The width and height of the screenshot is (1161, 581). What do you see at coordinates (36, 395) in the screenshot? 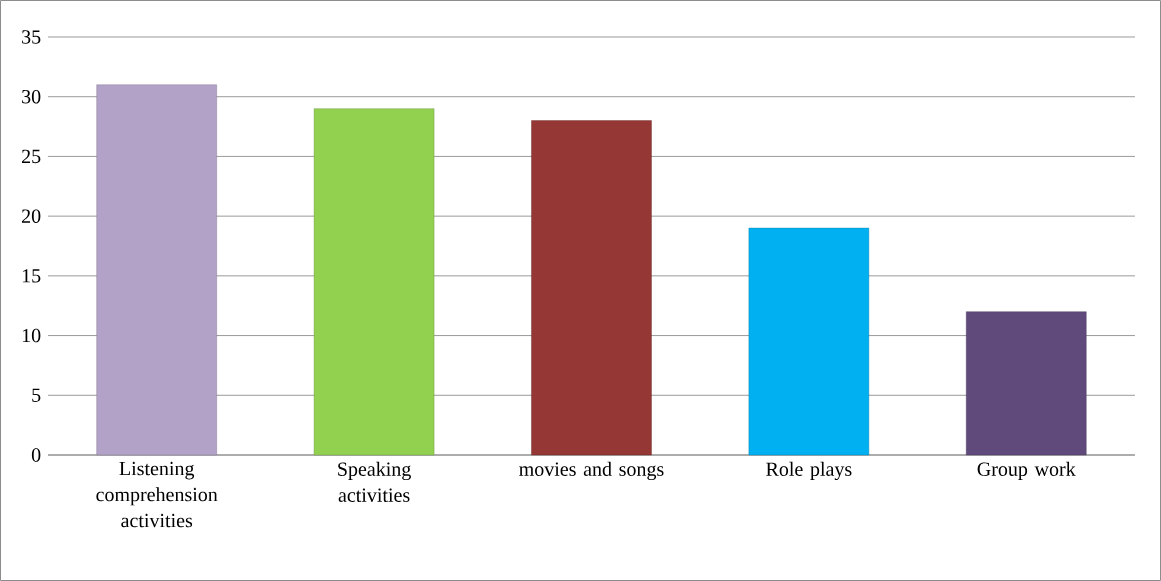
I see `y-tick-label: 5` at bounding box center [36, 395].